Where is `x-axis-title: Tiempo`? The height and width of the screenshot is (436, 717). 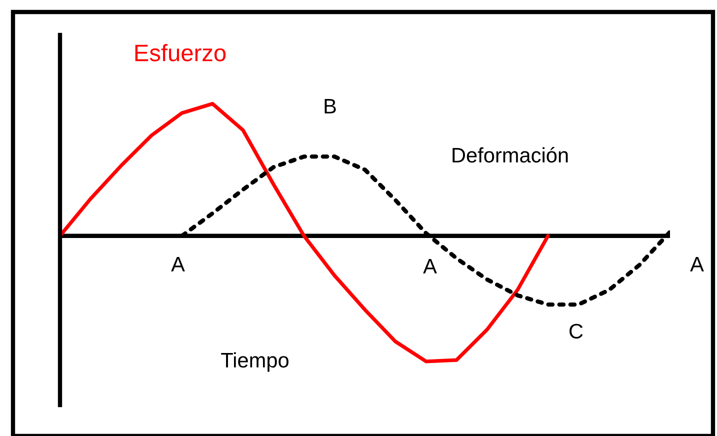 x-axis-title: Tiempo is located at coordinates (254, 362).